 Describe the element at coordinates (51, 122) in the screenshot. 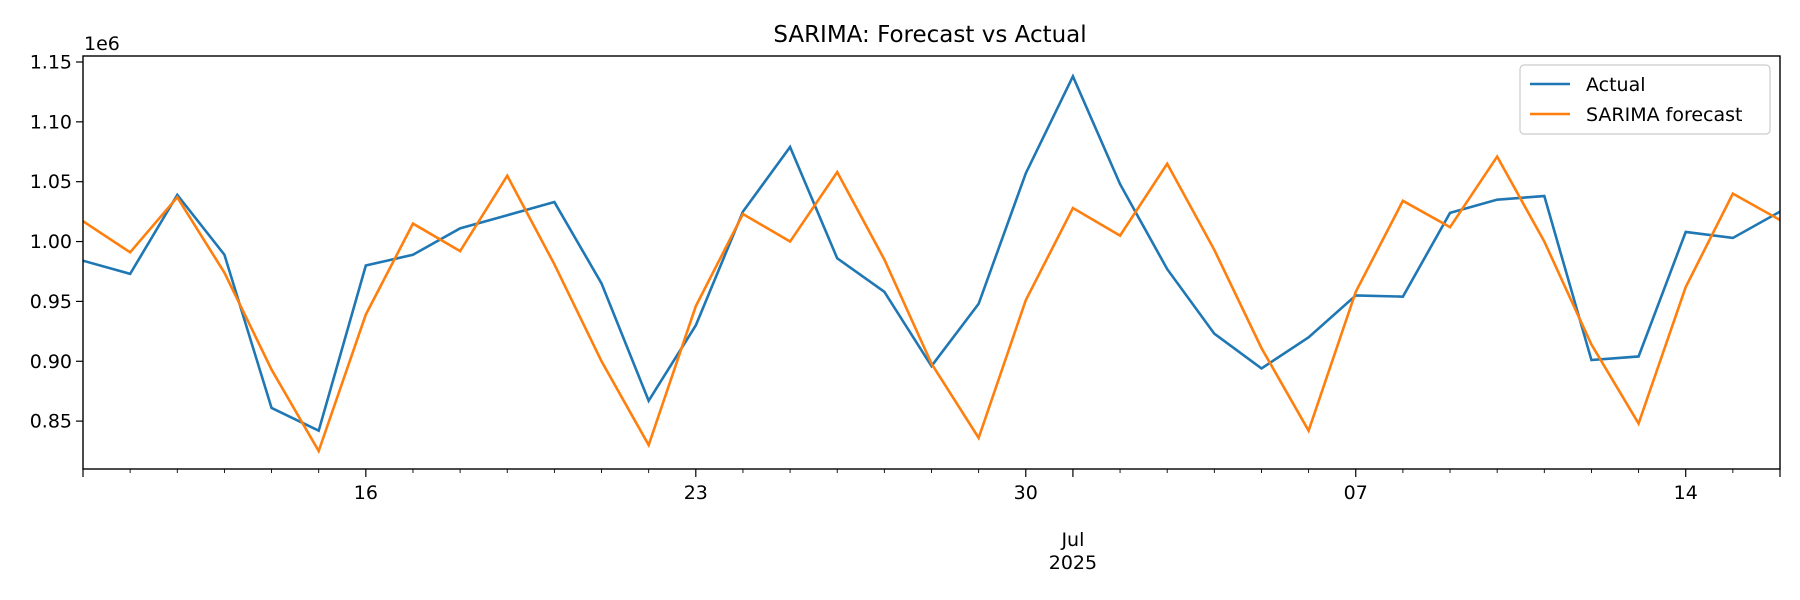

I see `y-tick-label: 1.10` at that location.